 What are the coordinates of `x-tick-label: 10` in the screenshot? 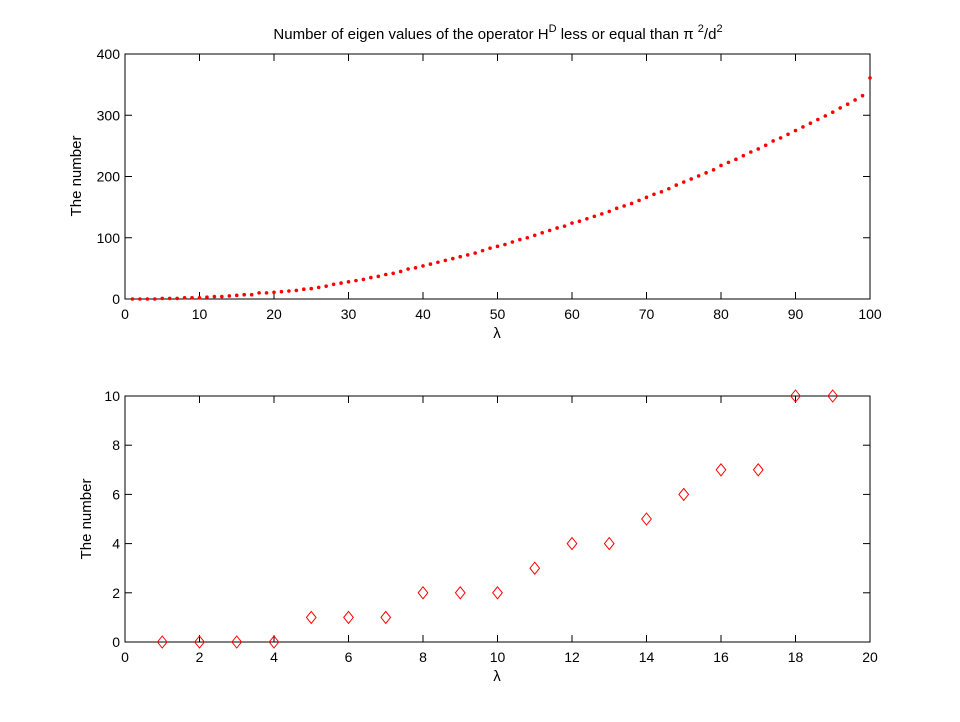 It's located at (498, 657).